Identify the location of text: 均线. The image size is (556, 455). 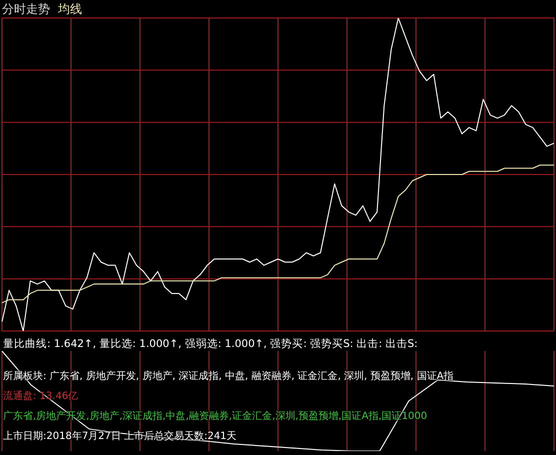
(70, 9).